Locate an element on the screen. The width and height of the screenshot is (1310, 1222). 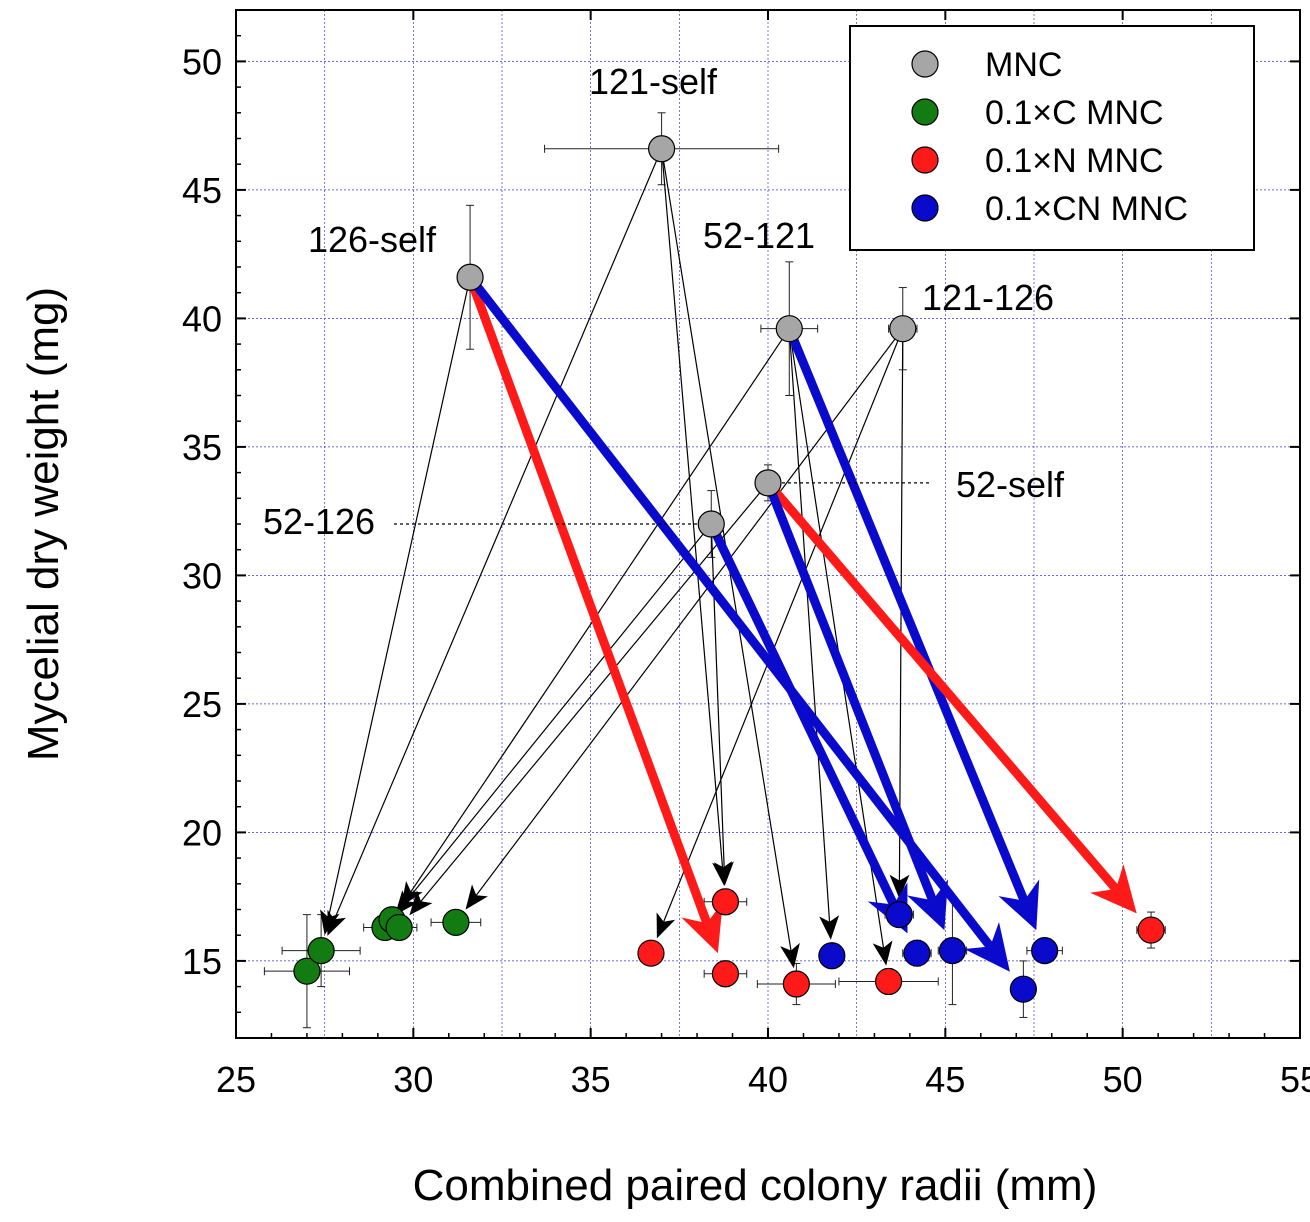
y-tick-label: 35 is located at coordinates (202, 447).